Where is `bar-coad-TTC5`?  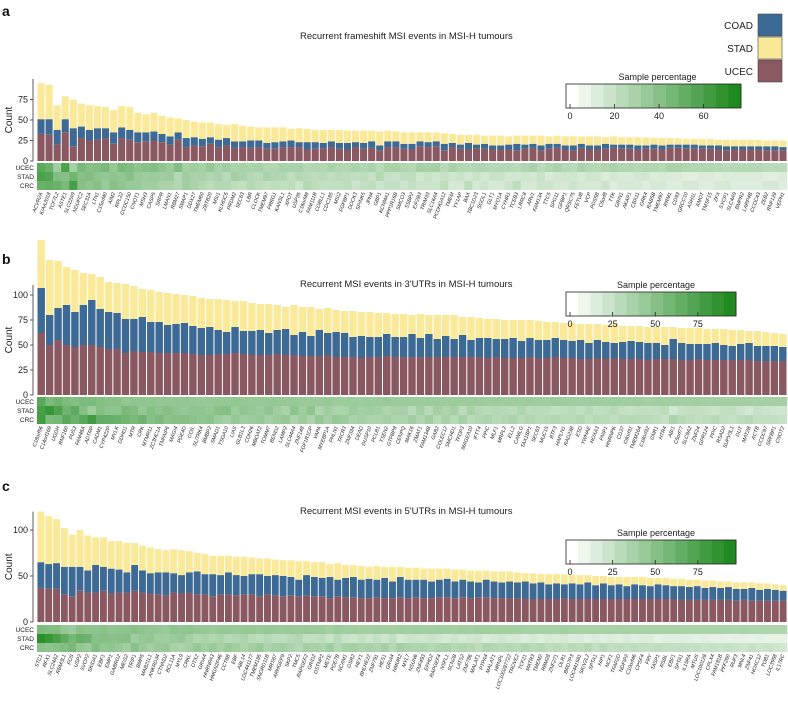 bar-coad-TTC5 is located at coordinates (549, 146).